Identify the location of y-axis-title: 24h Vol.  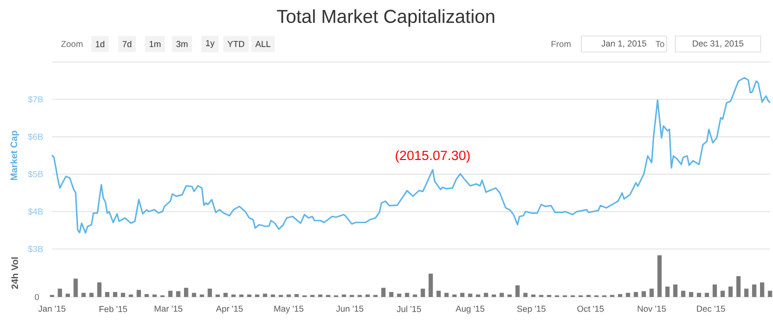
(14, 273).